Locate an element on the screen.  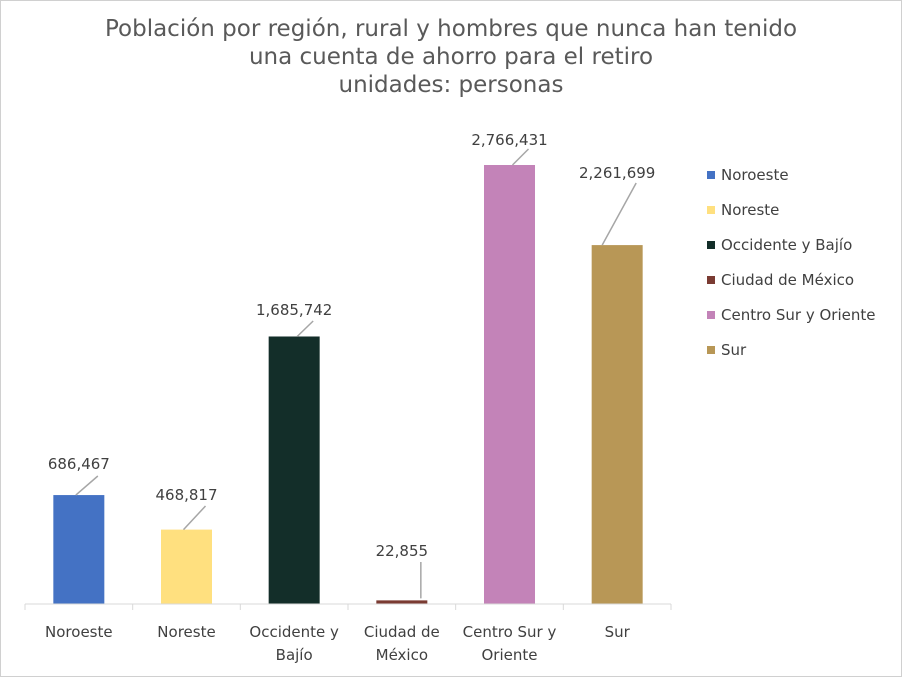
x-tick-label-2-0: Occidente y is located at coordinates (294, 632).